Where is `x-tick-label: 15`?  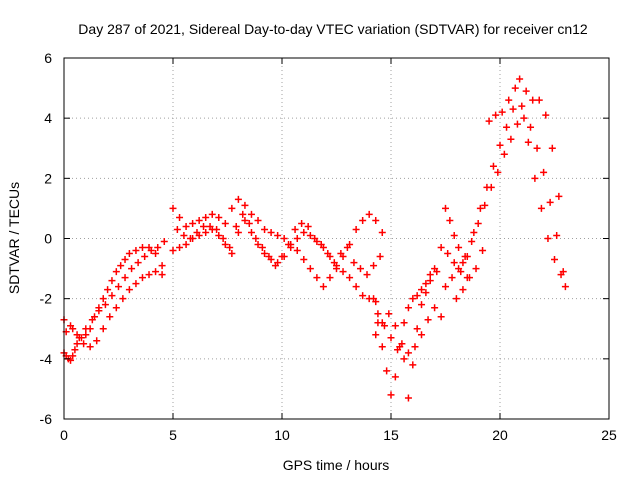
x-tick-label: 15 is located at coordinates (391, 435).